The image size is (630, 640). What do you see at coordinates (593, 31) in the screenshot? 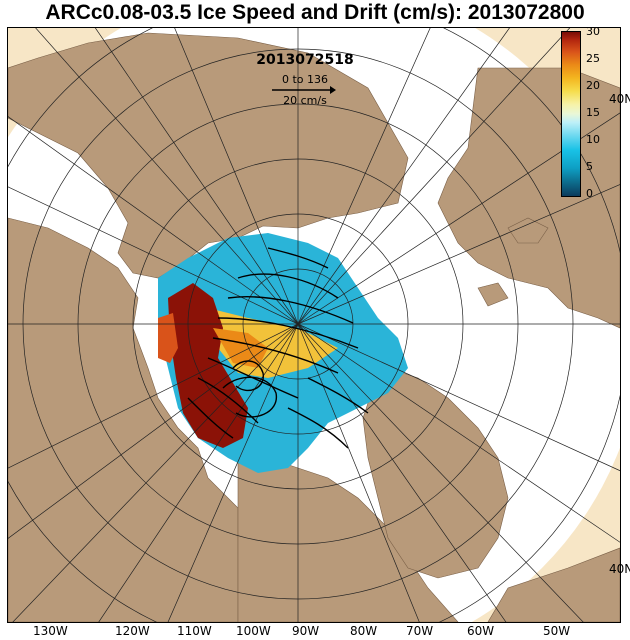
I see `colorbar-tick: 30` at bounding box center [593, 31].